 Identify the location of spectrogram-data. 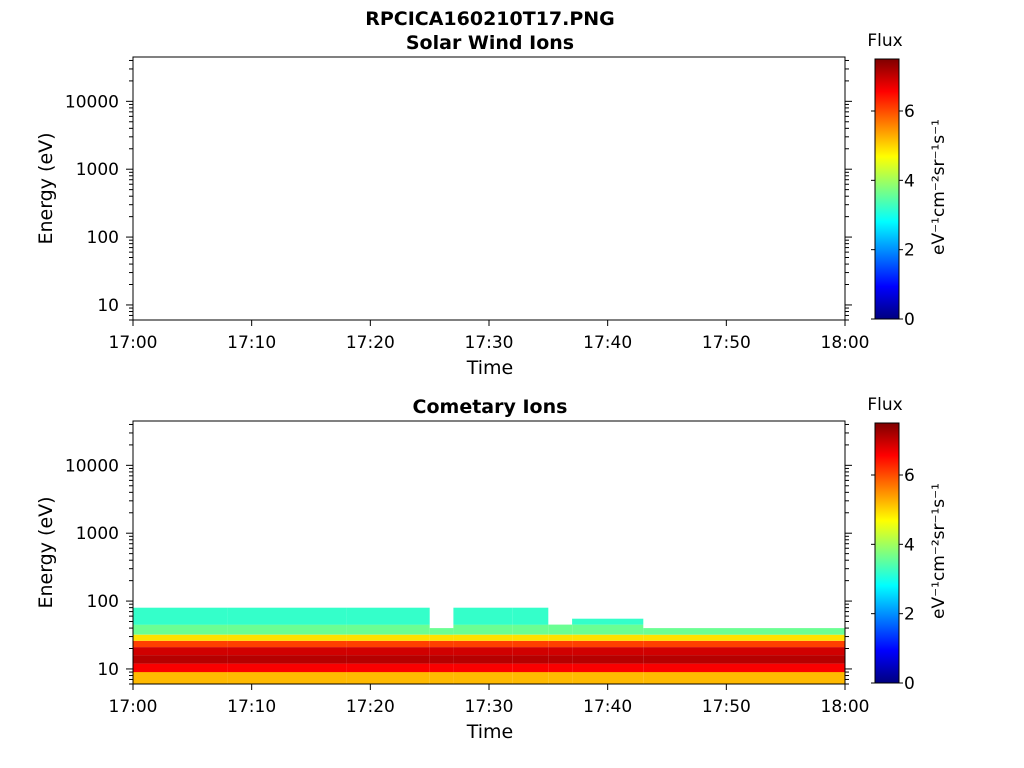
(489, 645).